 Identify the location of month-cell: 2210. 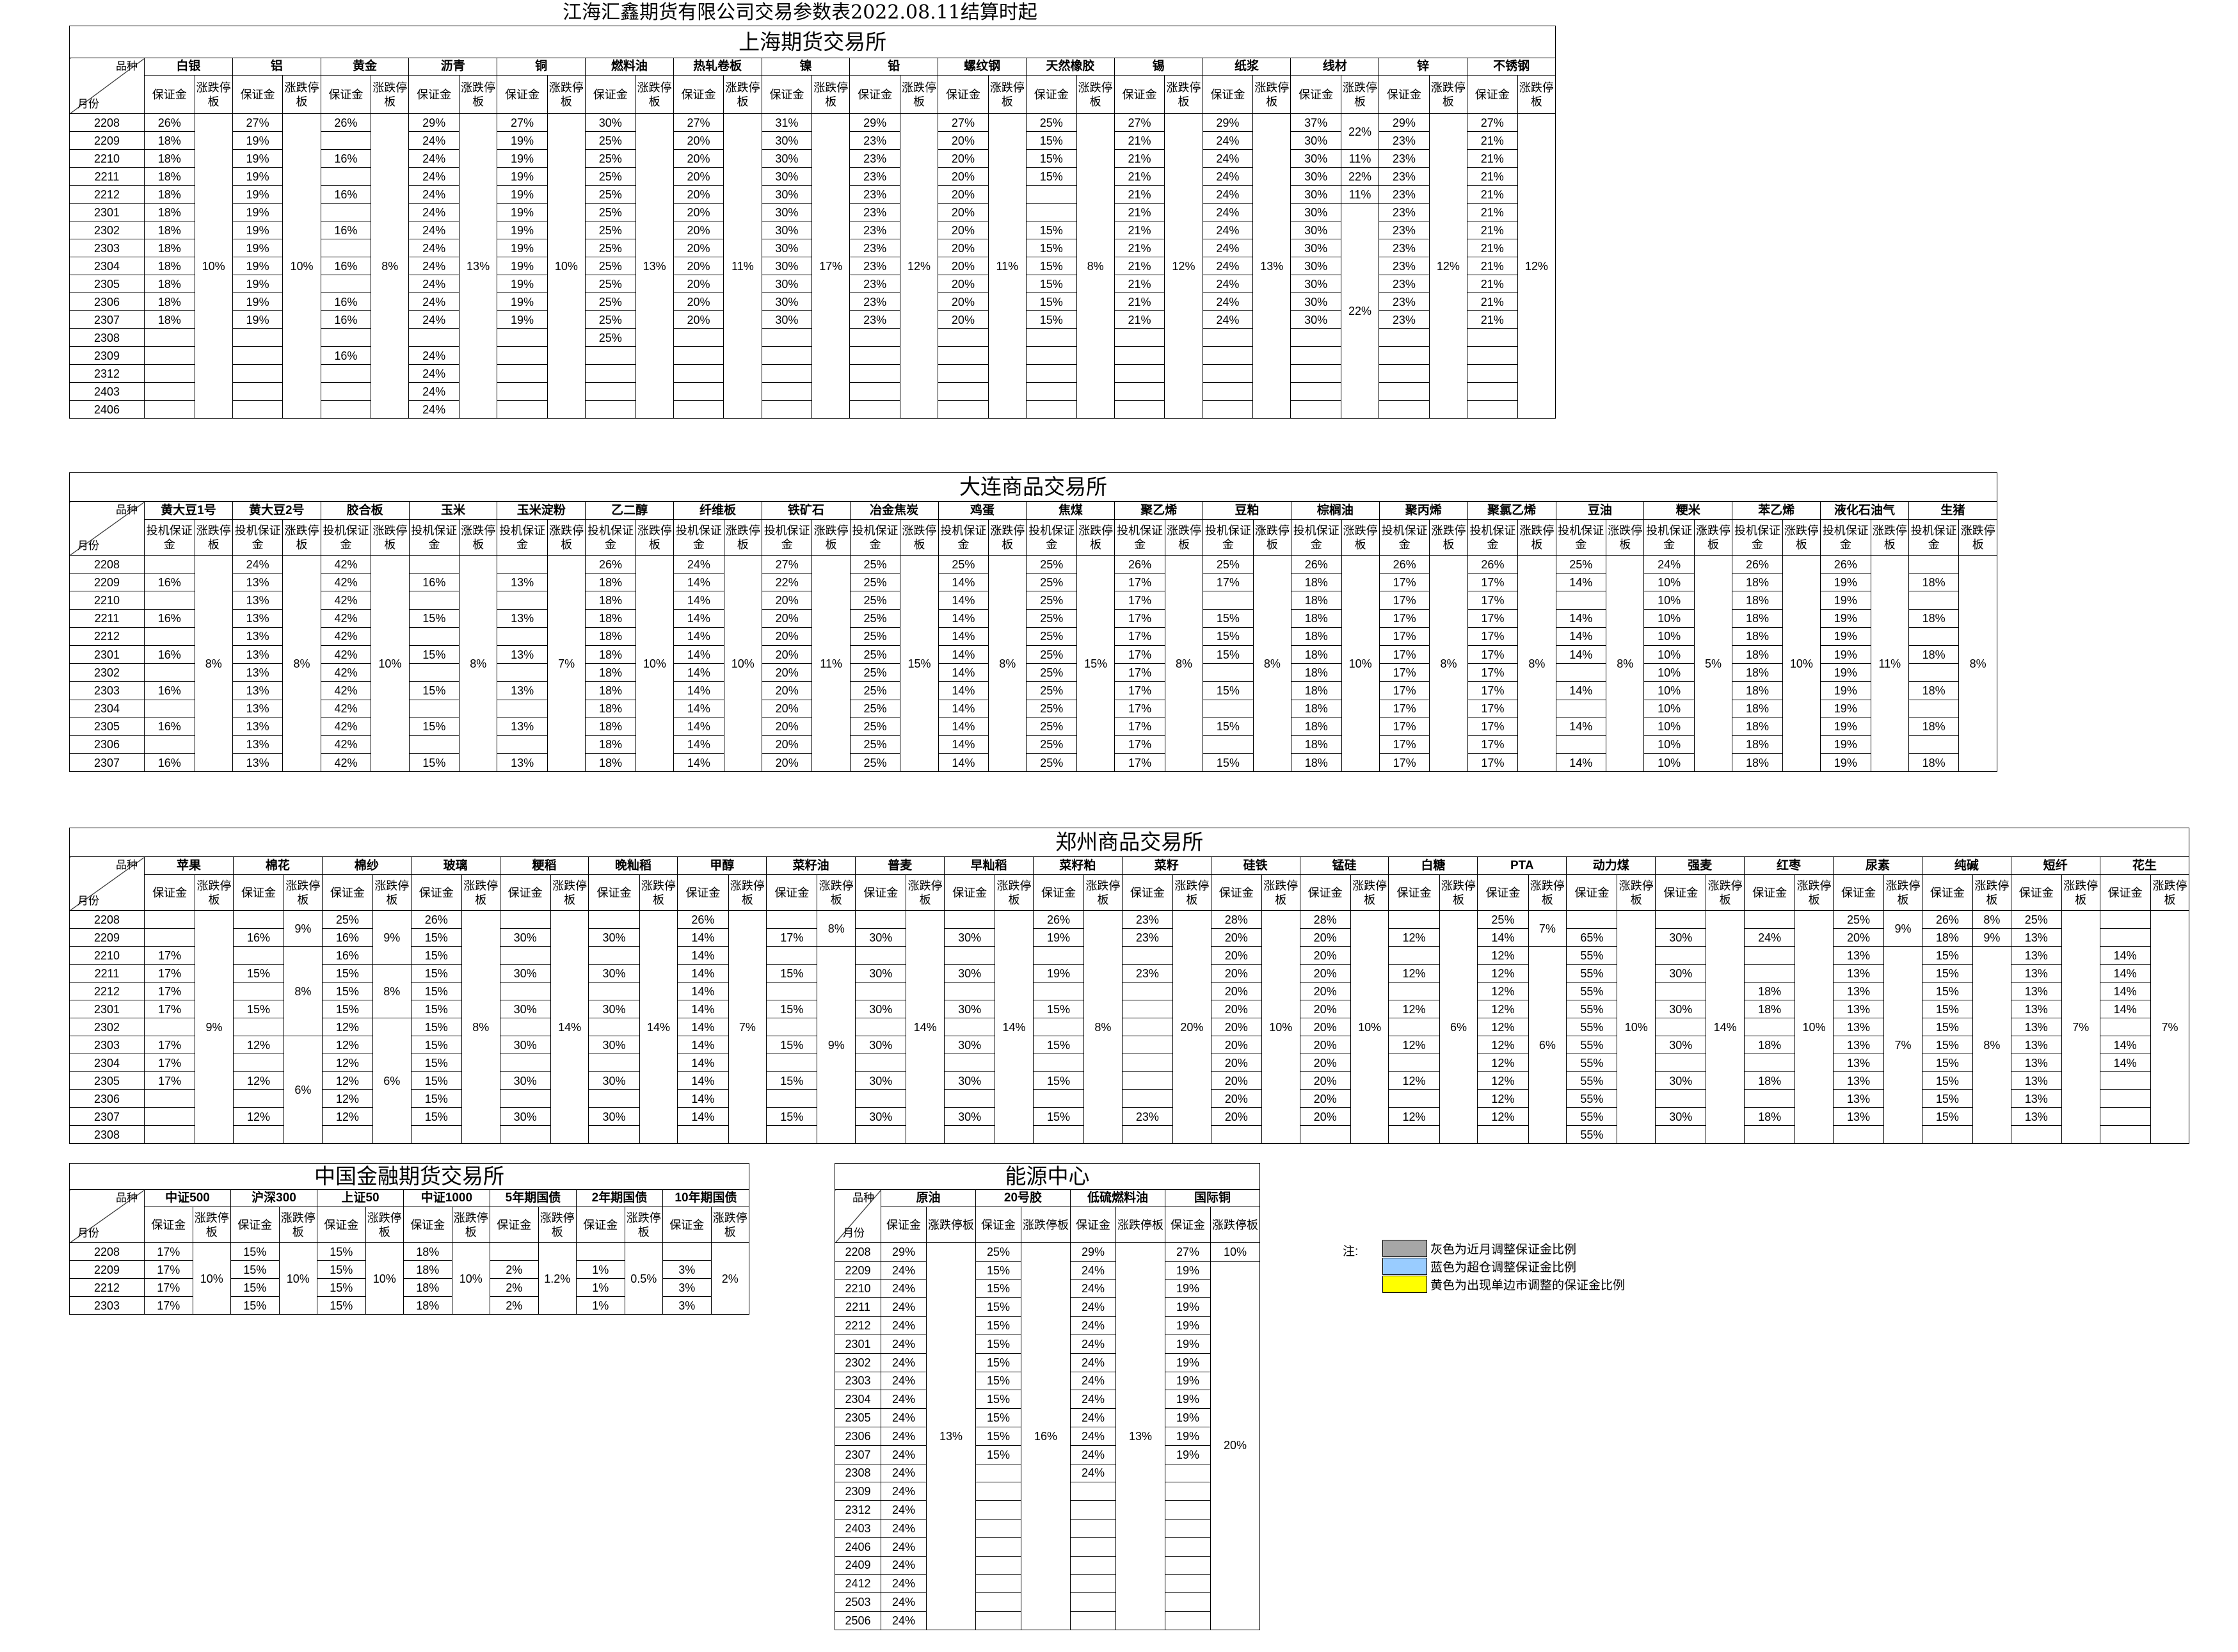
(858, 1289).